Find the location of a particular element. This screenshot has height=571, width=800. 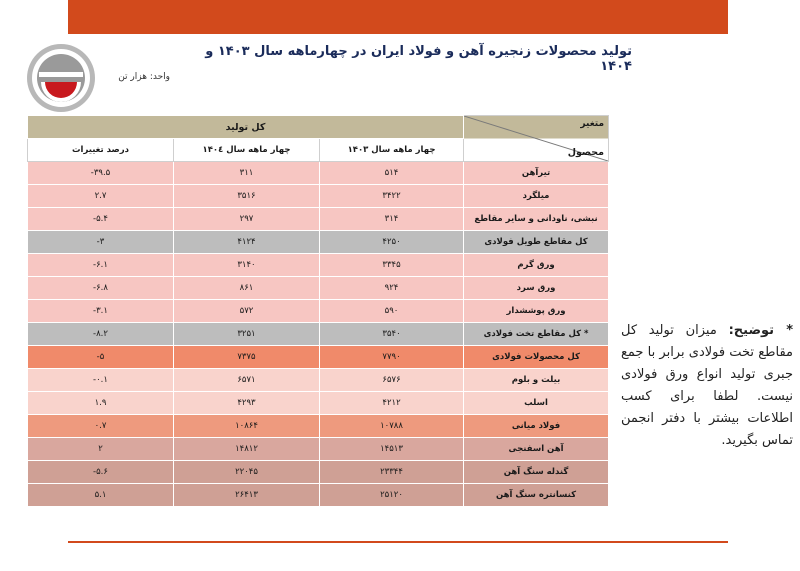

change-cell: -۳ is located at coordinates (100, 242).